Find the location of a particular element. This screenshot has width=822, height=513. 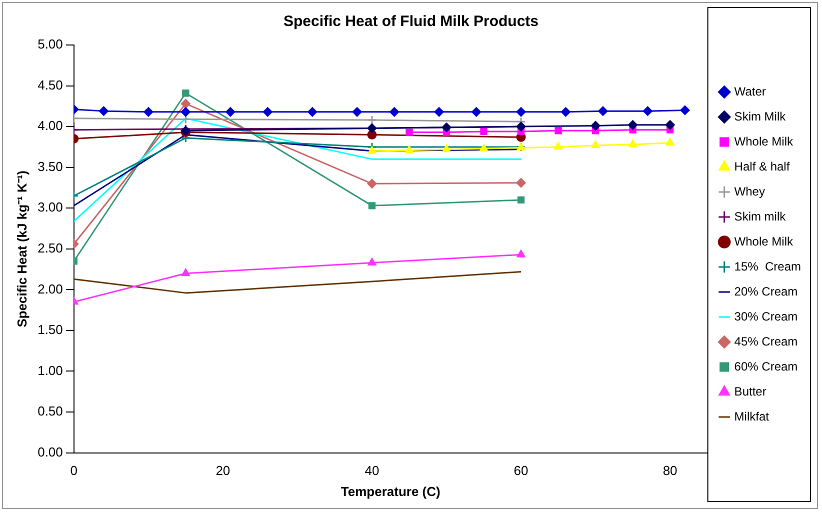

y-tick-label: 1.00 is located at coordinates (50, 370).